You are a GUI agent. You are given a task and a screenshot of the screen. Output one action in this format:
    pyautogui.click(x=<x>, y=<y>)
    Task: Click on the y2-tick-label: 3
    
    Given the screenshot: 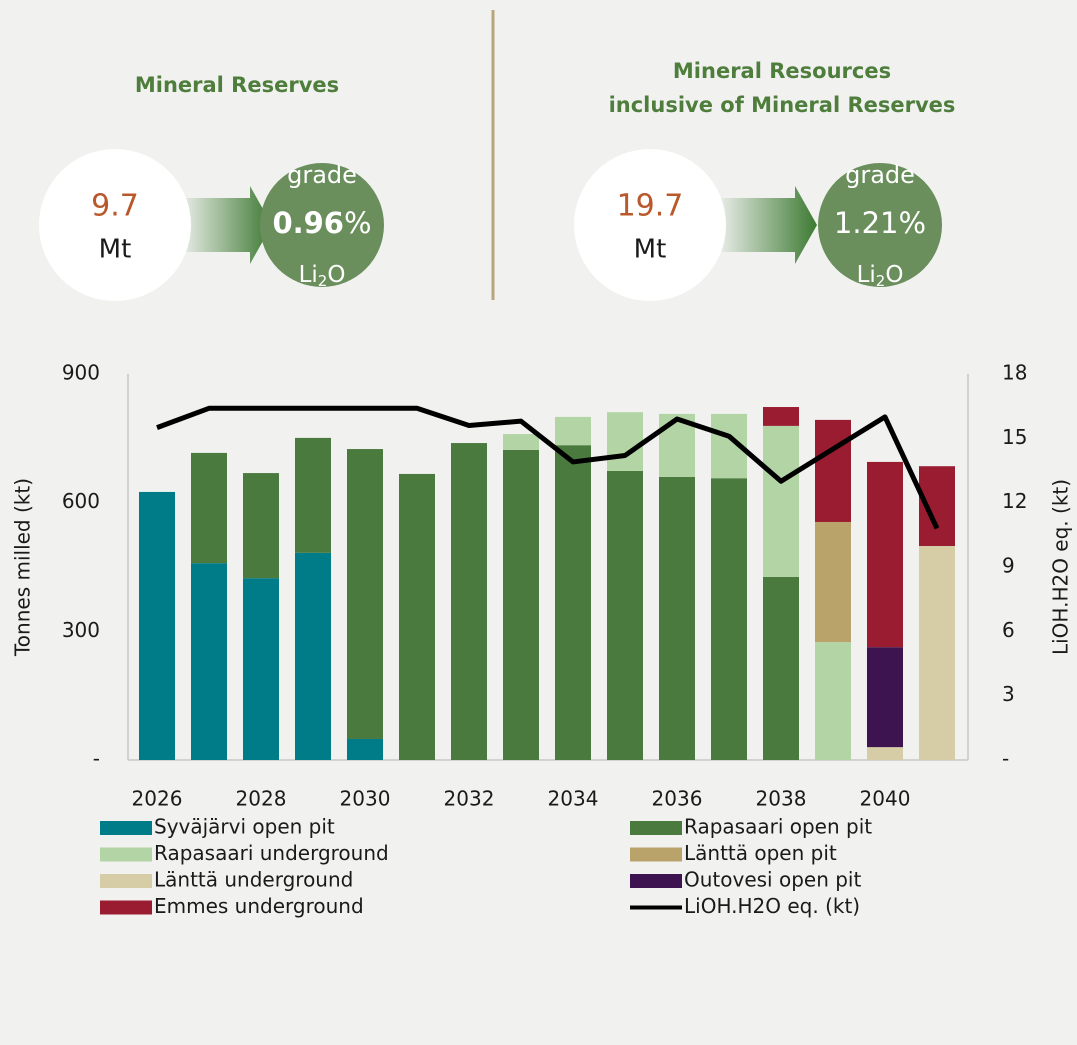 What is the action you would take?
    pyautogui.click(x=1008, y=694)
    